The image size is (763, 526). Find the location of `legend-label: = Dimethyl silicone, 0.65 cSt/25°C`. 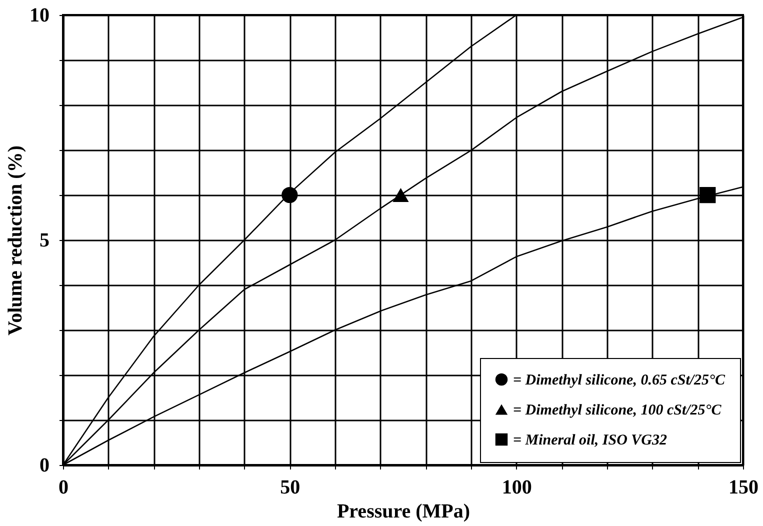

legend-label: = Dimethyl silicone, 0.65 cSt/25°C is located at coordinates (619, 380).